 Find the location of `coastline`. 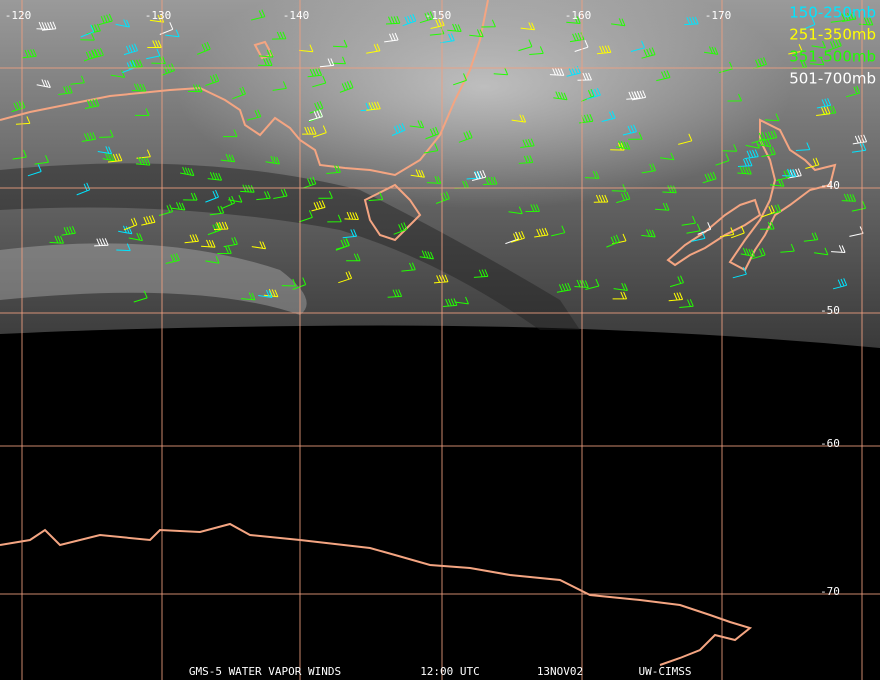

coastline is located at coordinates (392, 212).